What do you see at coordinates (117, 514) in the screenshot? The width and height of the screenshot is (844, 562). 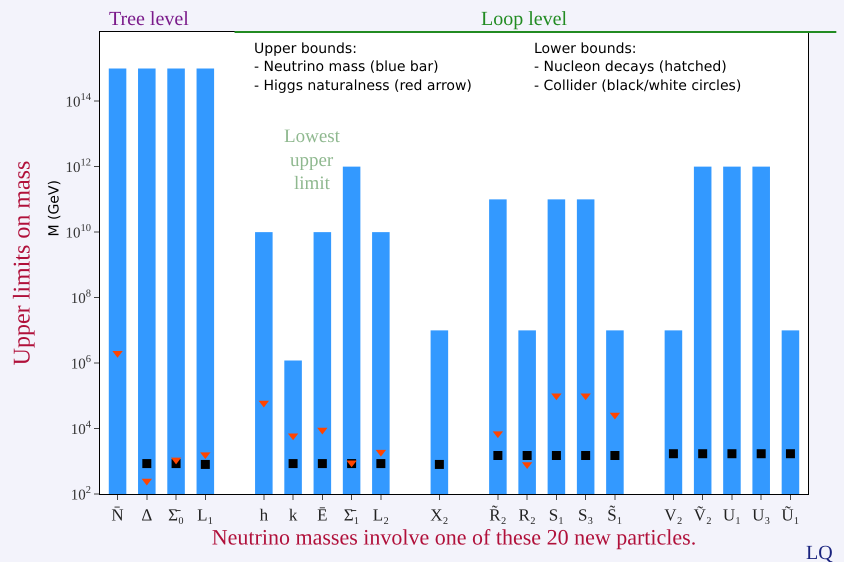 I see `x-tick-label: N̄` at bounding box center [117, 514].